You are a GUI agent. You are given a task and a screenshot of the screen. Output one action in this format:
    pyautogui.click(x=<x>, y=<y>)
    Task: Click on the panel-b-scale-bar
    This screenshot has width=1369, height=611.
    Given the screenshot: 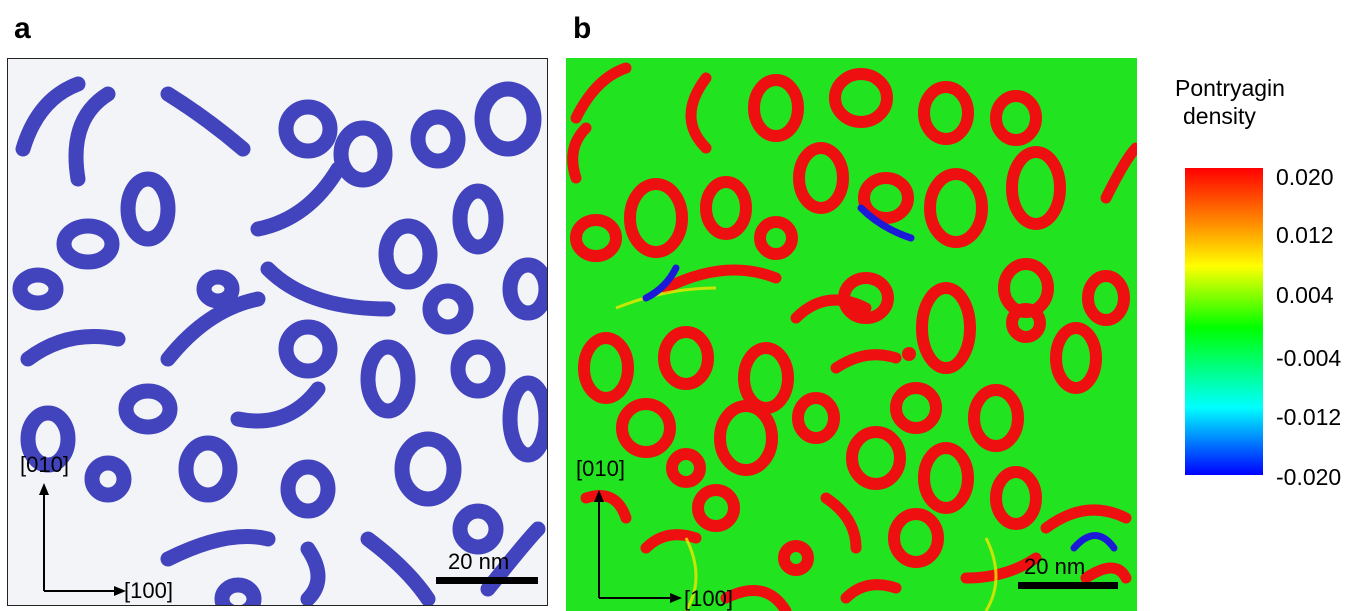 What is the action you would take?
    pyautogui.click(x=1068, y=585)
    